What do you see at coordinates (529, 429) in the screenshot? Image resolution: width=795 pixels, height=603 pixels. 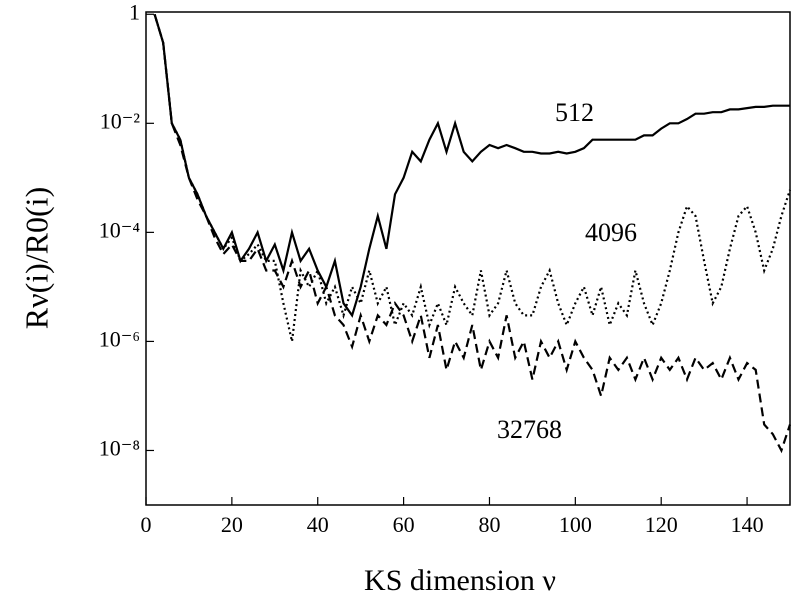 I see `series-label: 32768` at bounding box center [529, 429].